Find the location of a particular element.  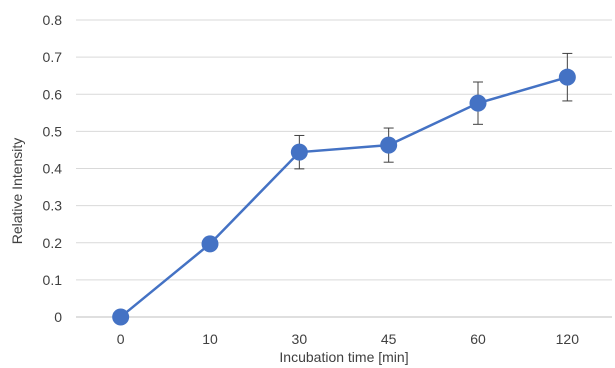

x-tick-label: 0 is located at coordinates (121, 339).